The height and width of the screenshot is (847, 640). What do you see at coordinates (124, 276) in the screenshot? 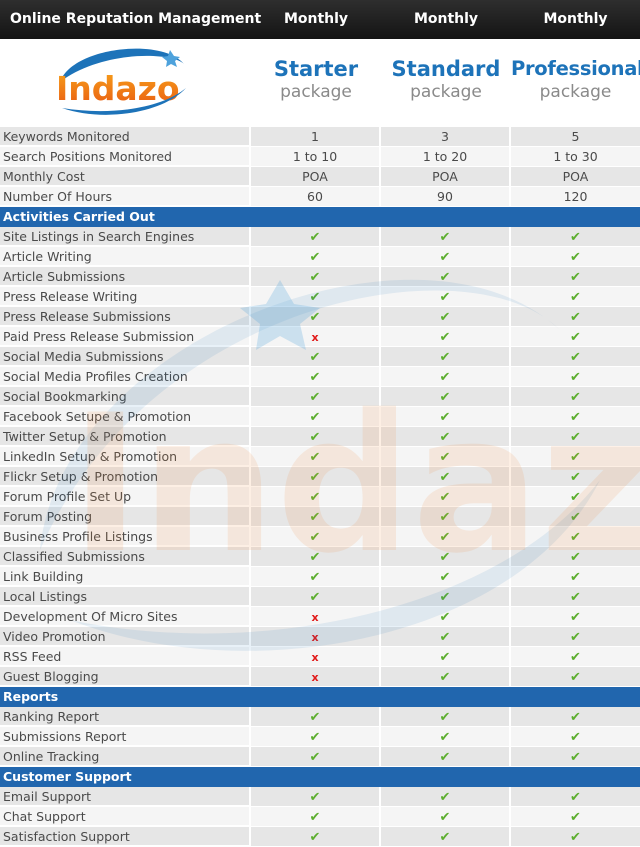
I see `row-label: Article Submissions` at bounding box center [124, 276].